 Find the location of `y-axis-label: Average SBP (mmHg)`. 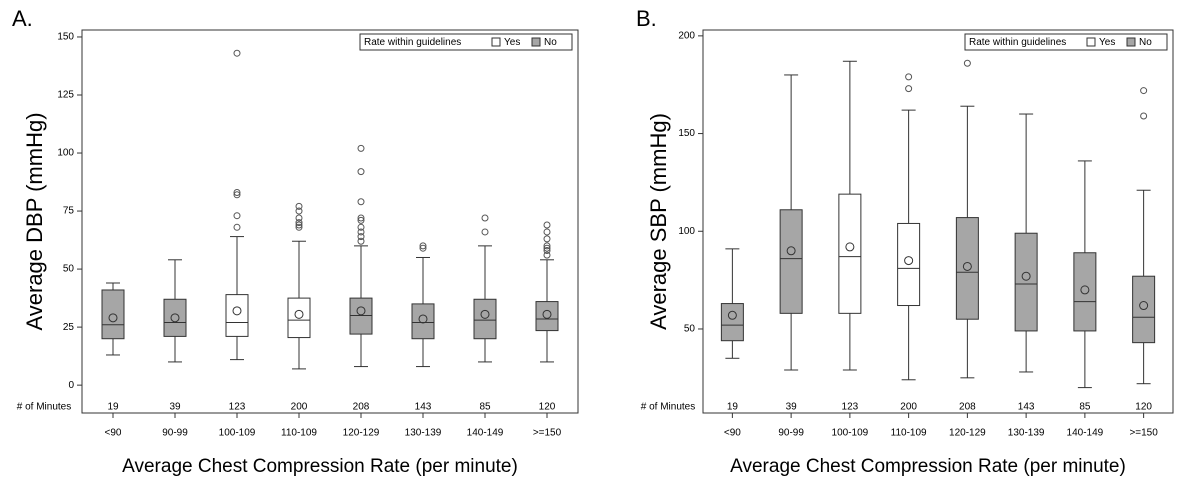

y-axis-label: Average SBP (mmHg) is located at coordinates (658, 221).